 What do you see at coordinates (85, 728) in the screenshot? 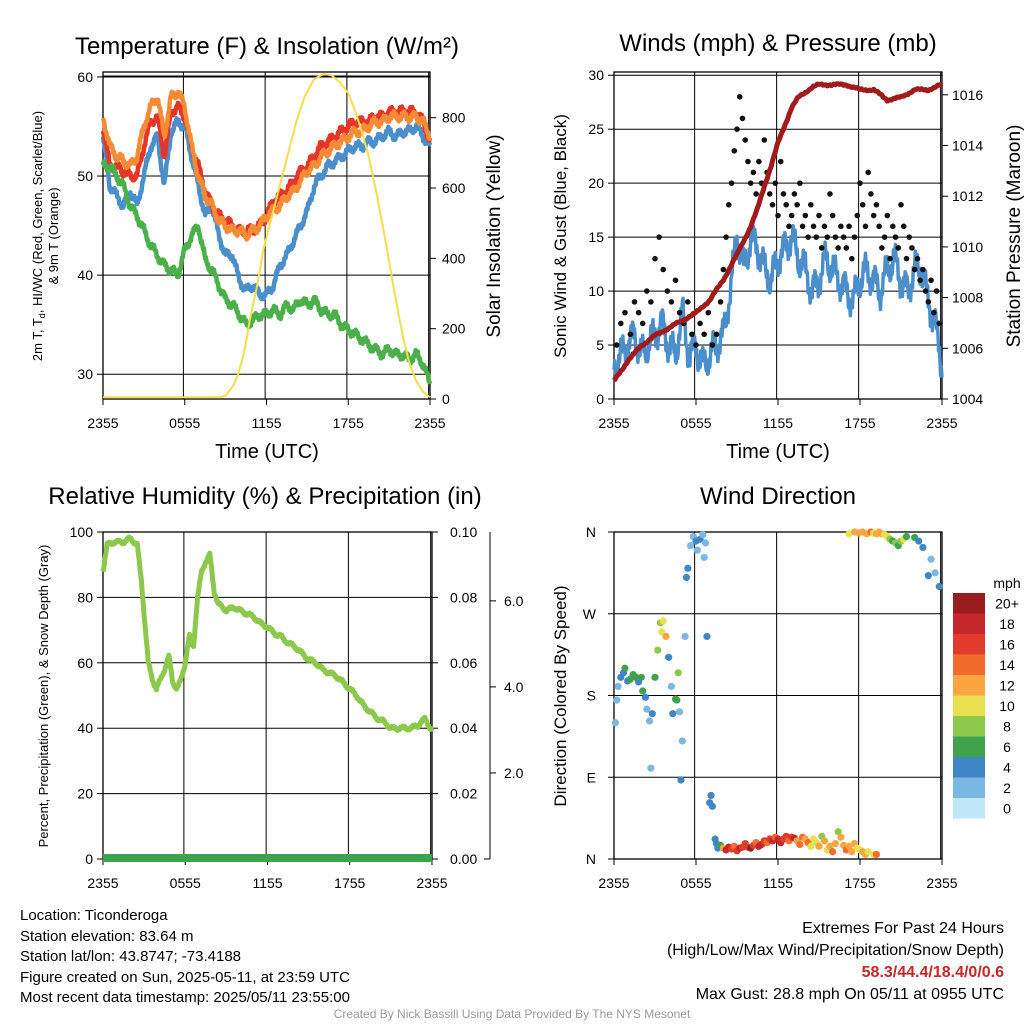
I see `y-tick-label: 40` at bounding box center [85, 728].